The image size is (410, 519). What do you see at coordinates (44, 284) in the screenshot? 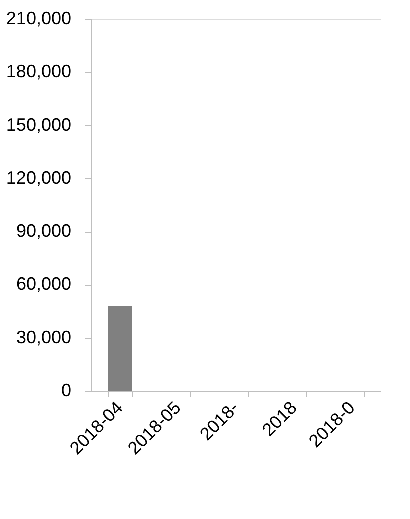
I see `y-tick-label: 60,000` at bounding box center [44, 284].